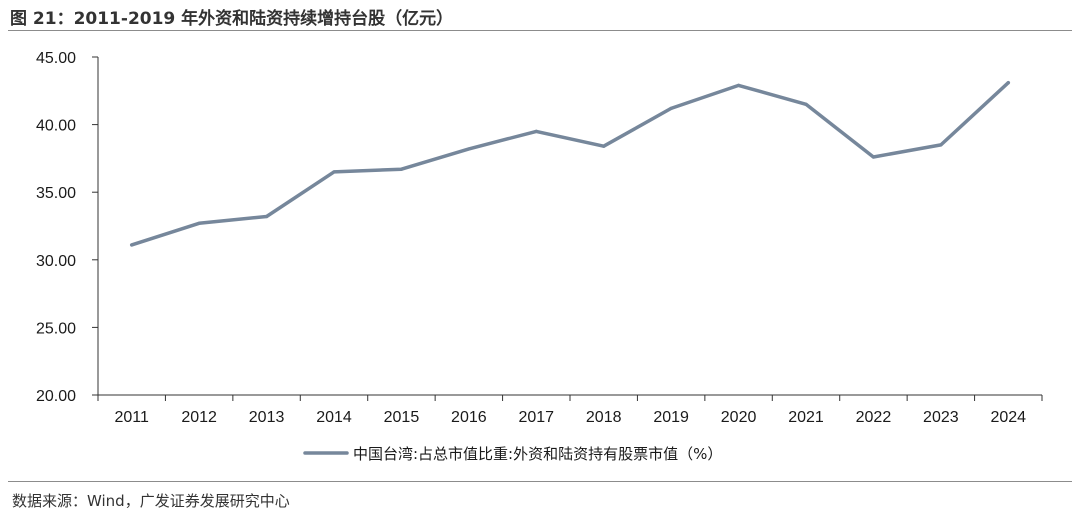 This screenshot has height=516, width=1080. What do you see at coordinates (151, 501) in the screenshot?
I see `source-note: 数据来源：Wind，广发证券发展研究中心` at bounding box center [151, 501].